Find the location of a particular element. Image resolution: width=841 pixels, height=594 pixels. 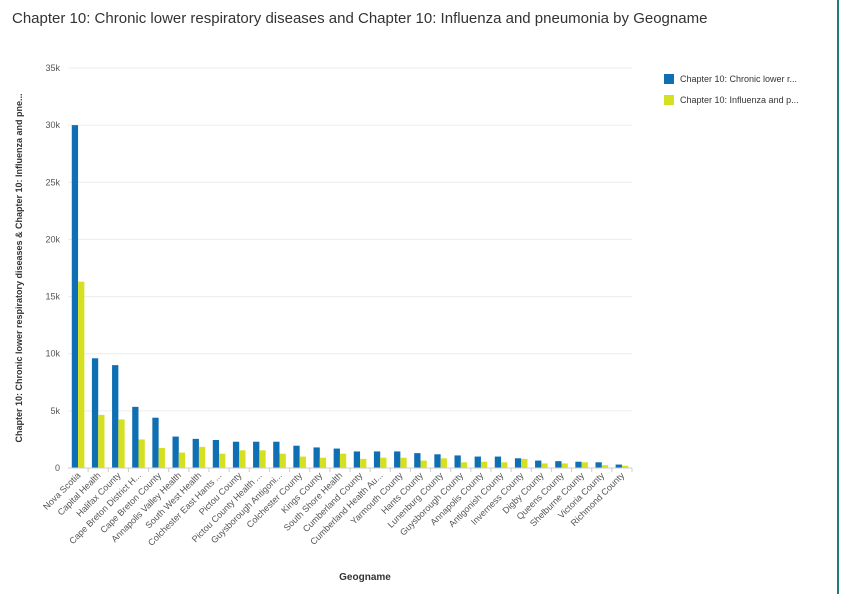

y-tick-label: 35k is located at coordinates (52, 68).